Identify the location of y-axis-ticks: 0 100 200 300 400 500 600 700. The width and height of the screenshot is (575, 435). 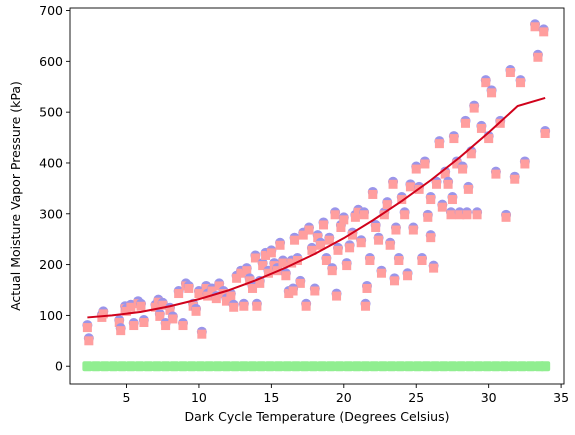
(54, 188).